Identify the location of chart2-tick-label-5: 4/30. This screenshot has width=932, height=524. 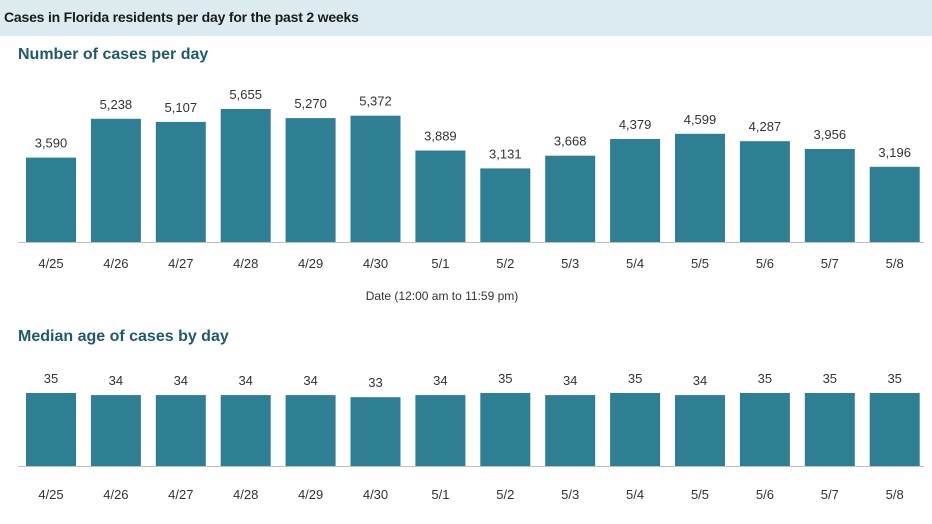
(375, 494).